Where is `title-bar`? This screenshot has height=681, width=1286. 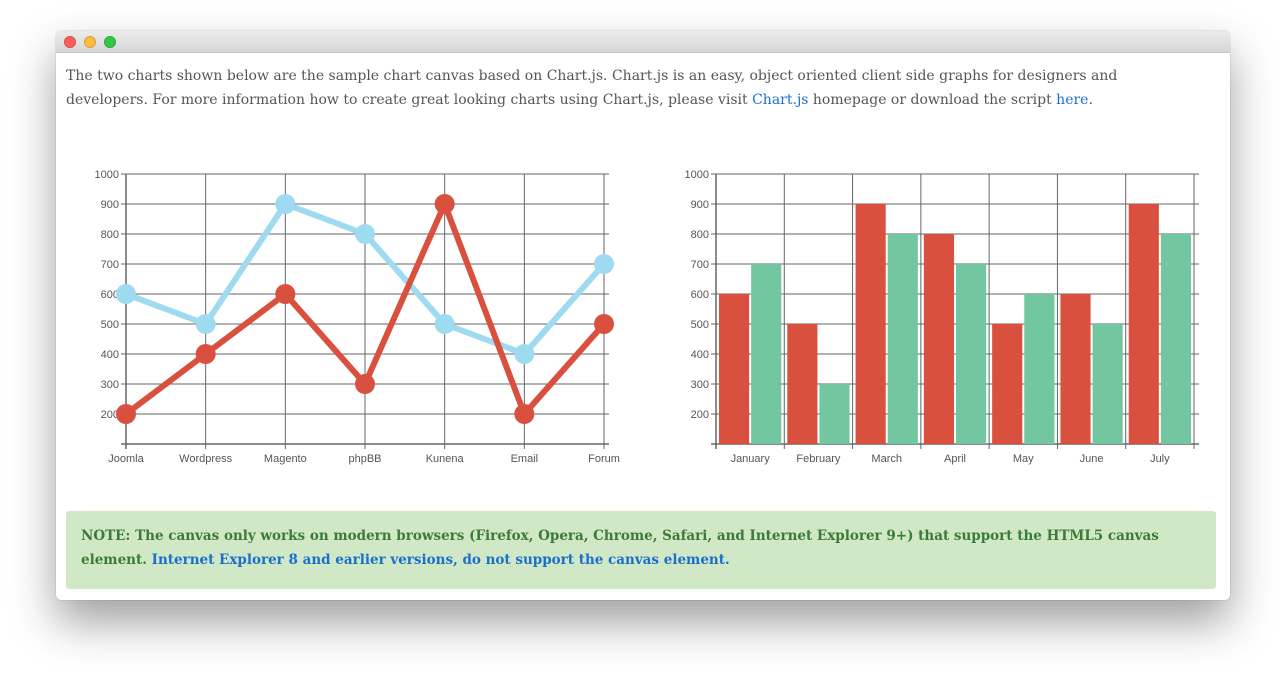 title-bar is located at coordinates (643, 42).